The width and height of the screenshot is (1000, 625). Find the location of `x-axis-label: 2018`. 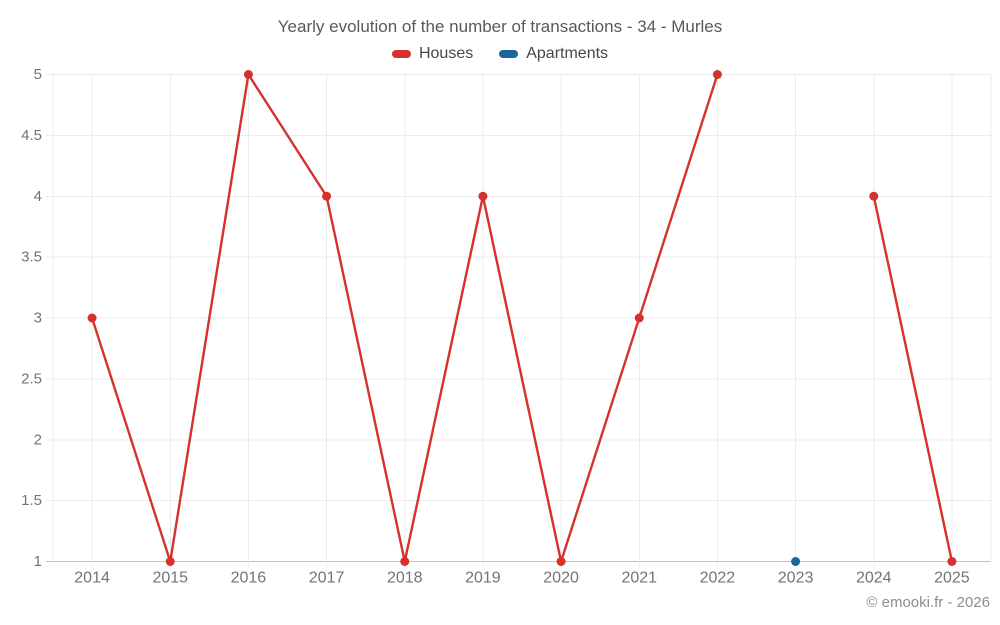

x-axis-label: 2018 is located at coordinates (405, 578).